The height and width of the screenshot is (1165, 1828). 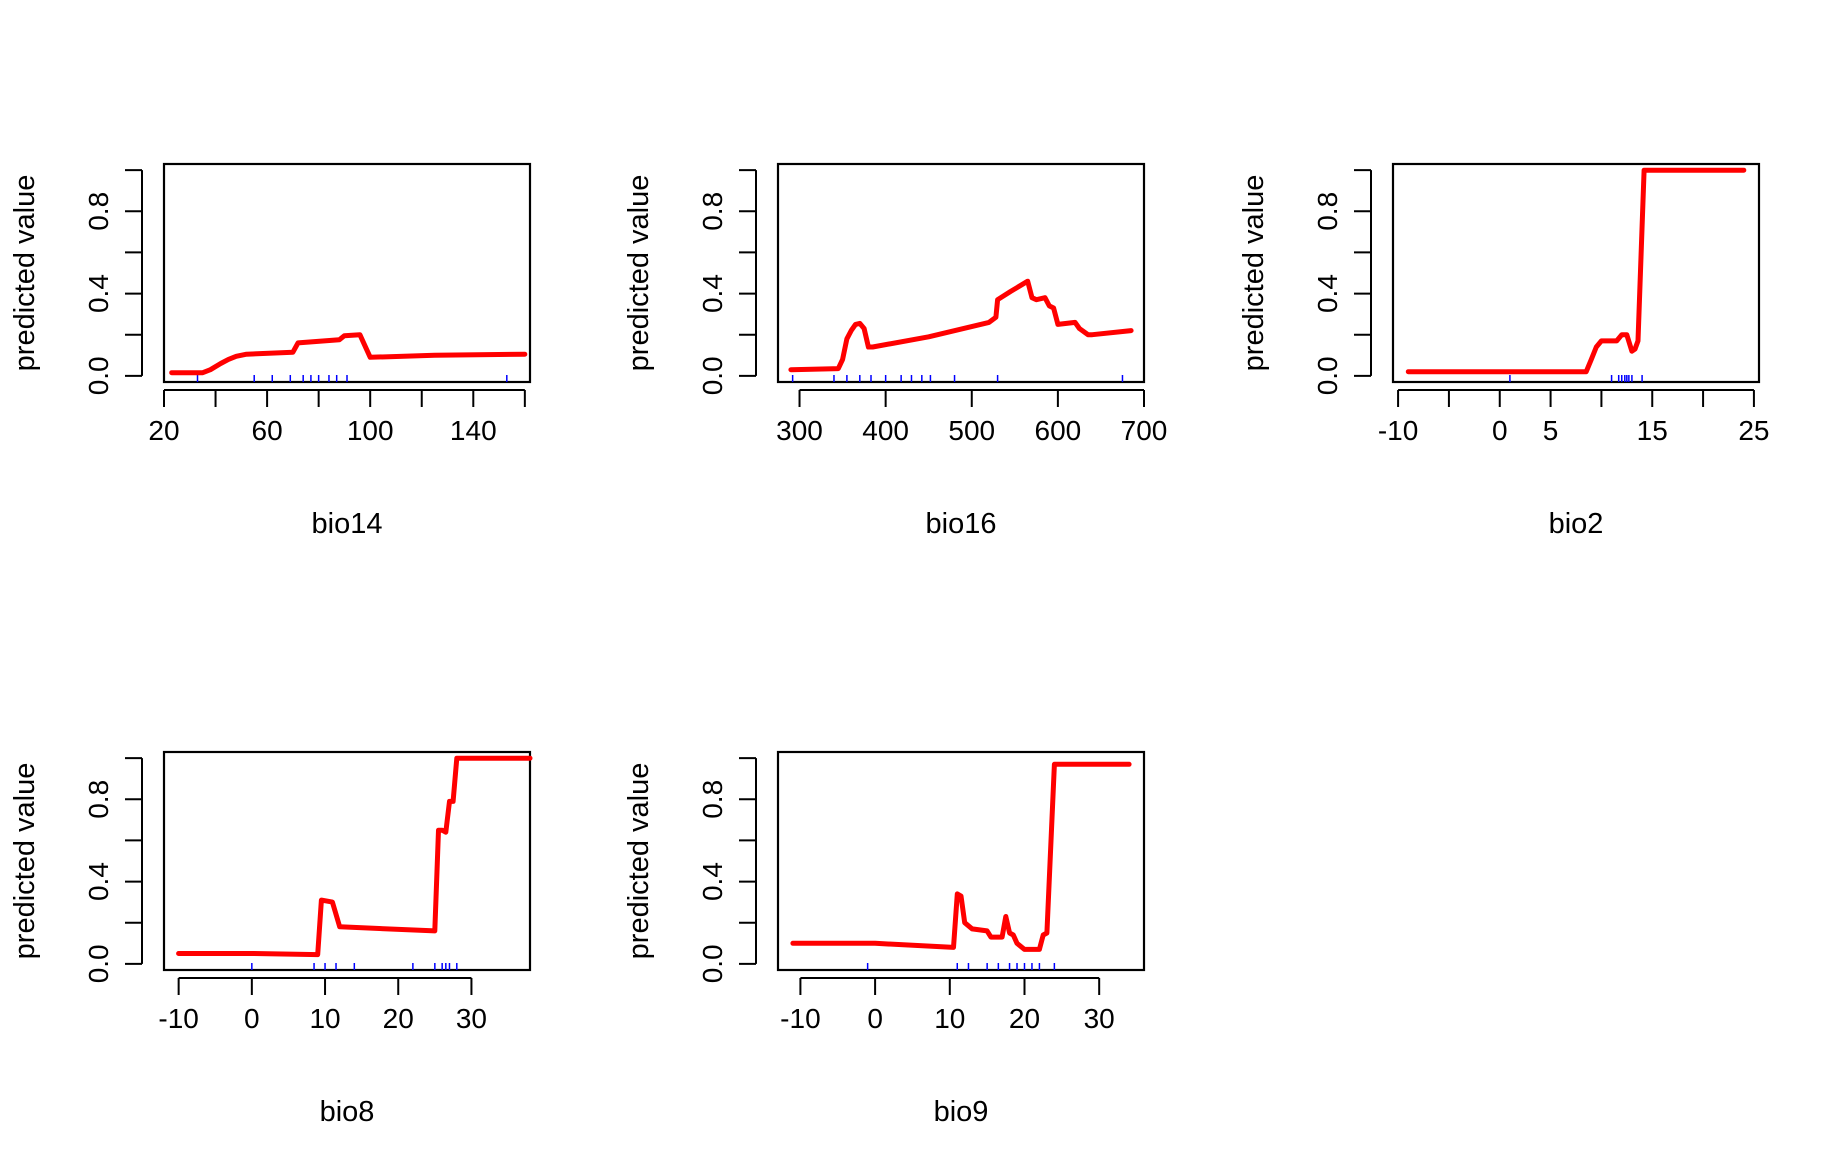 What do you see at coordinates (1144, 430) in the screenshot?
I see `x-tick-label: 700` at bounding box center [1144, 430].